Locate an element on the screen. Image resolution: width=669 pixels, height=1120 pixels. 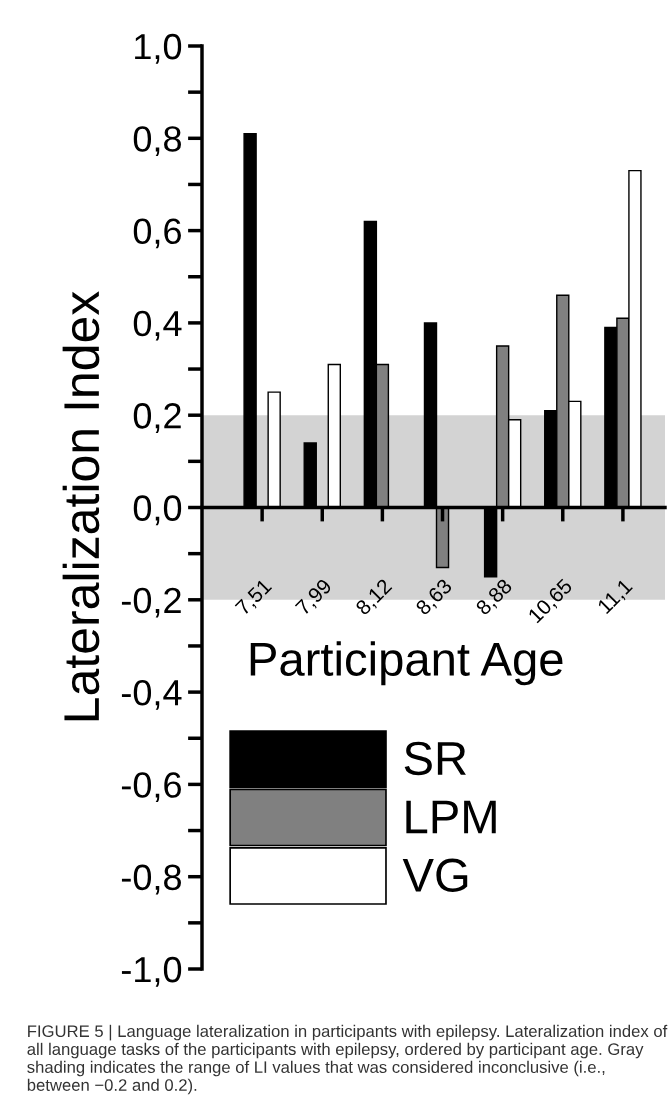
x-tick-label: 8,12 is located at coordinates (374, 598).